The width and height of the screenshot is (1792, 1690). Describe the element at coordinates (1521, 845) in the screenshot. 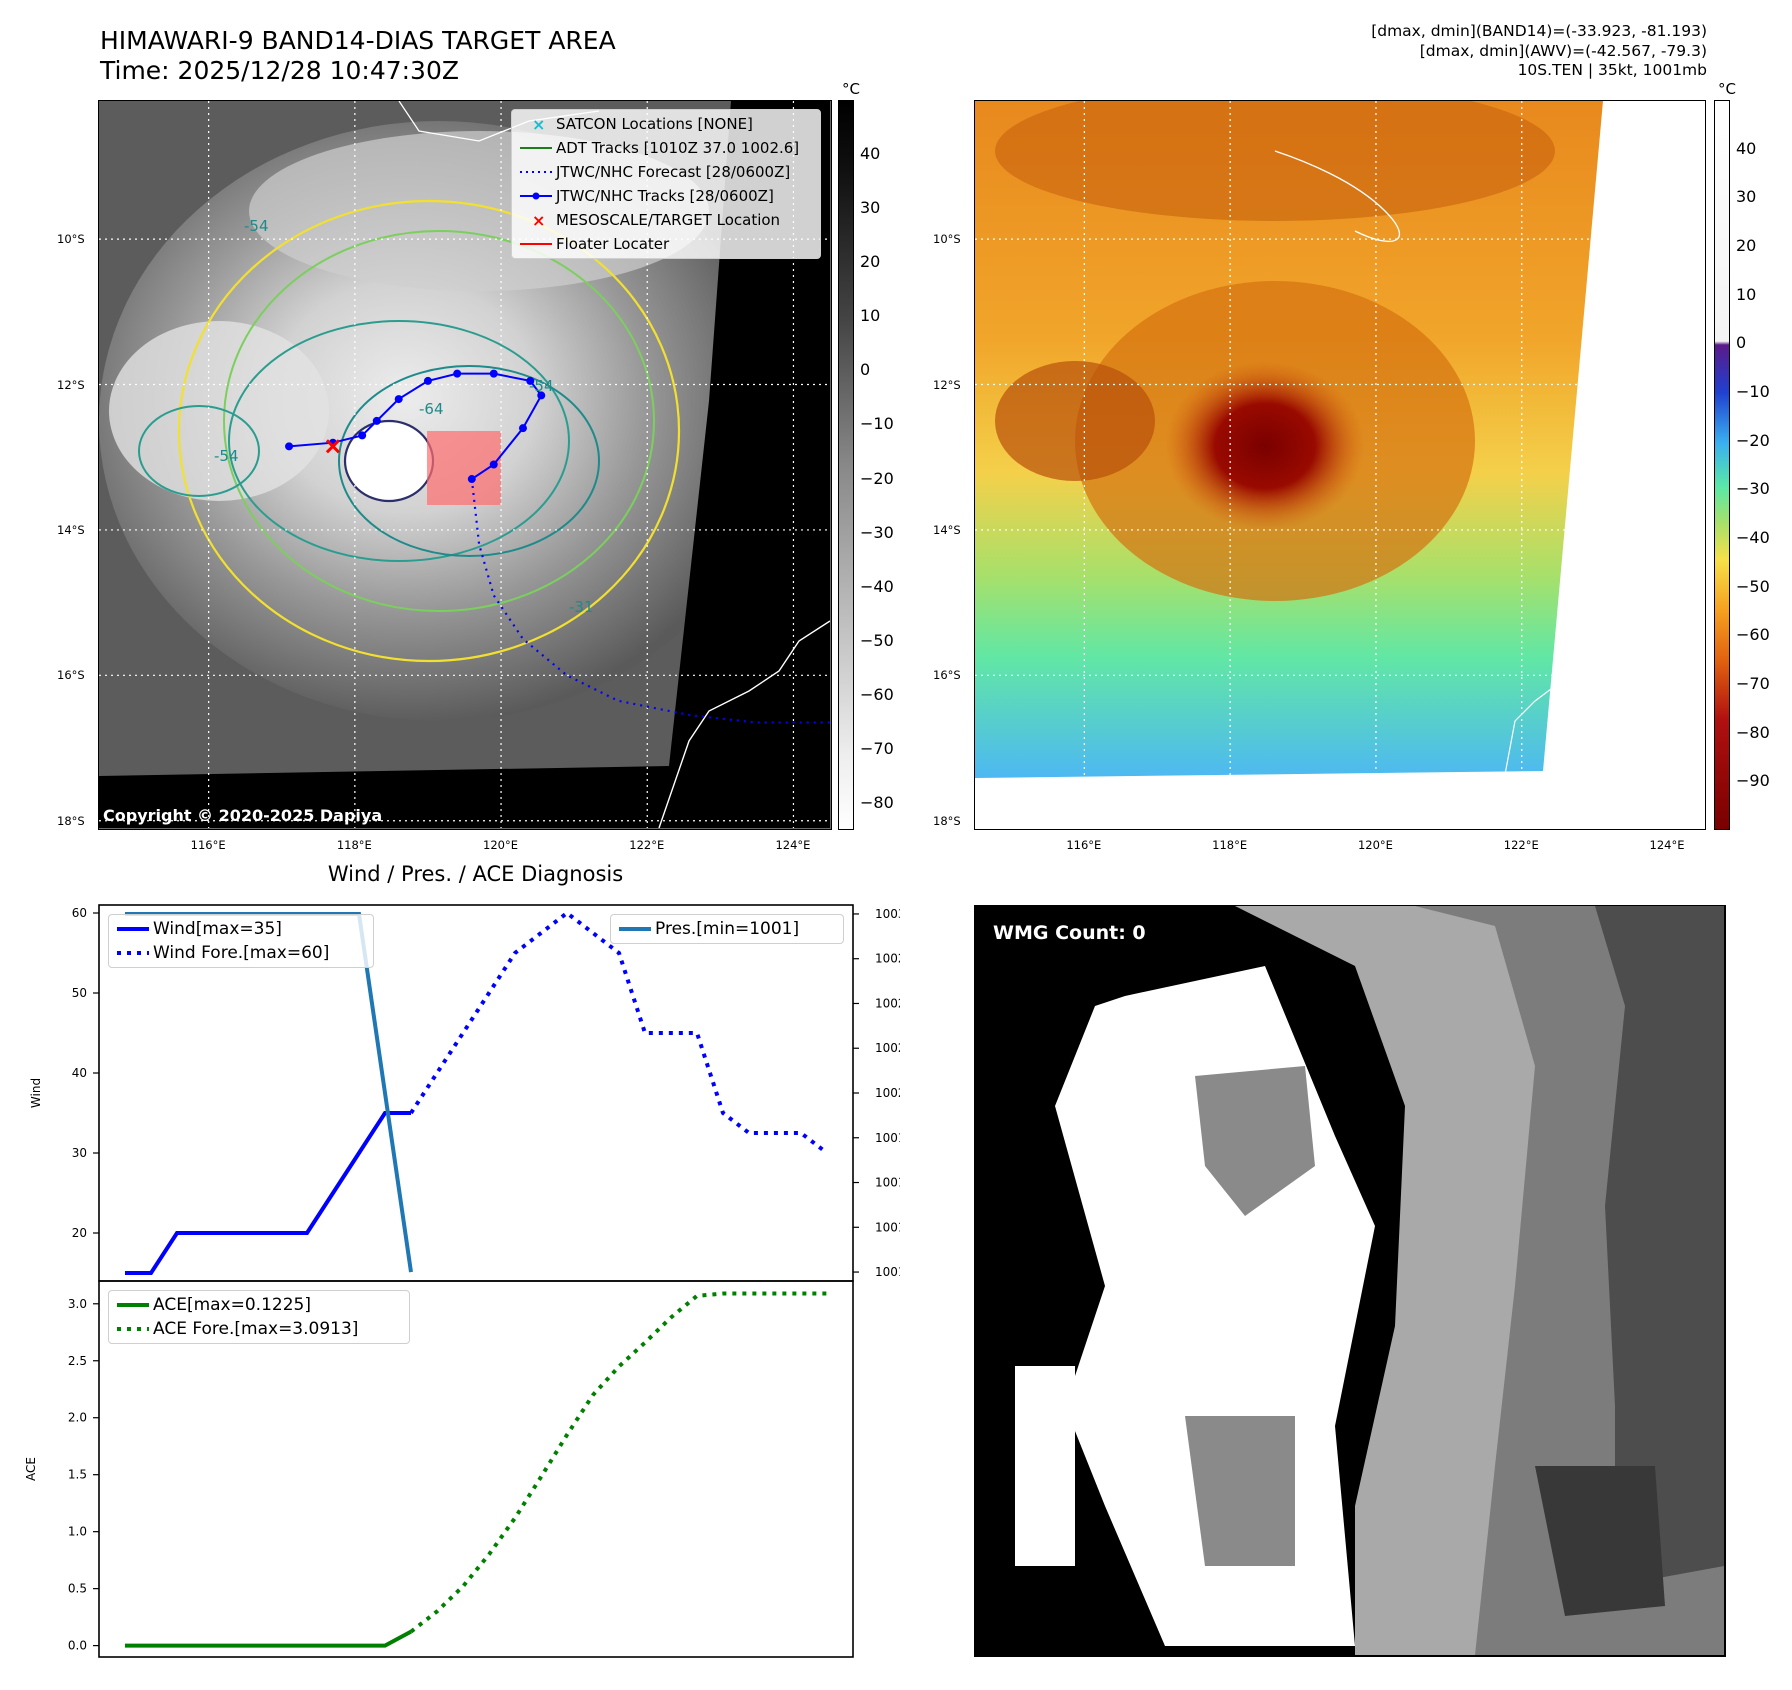

I see `lon-tick-label: 122°E` at that location.